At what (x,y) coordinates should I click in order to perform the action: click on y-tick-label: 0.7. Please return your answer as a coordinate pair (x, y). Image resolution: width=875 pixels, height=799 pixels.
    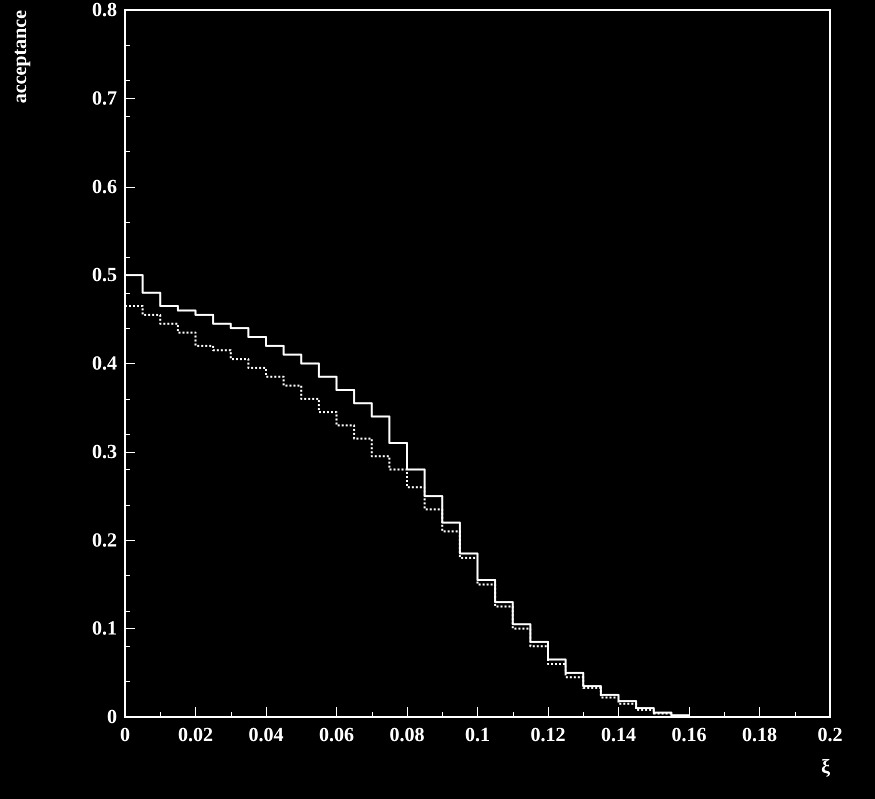
    Looking at the image, I should click on (104, 98).